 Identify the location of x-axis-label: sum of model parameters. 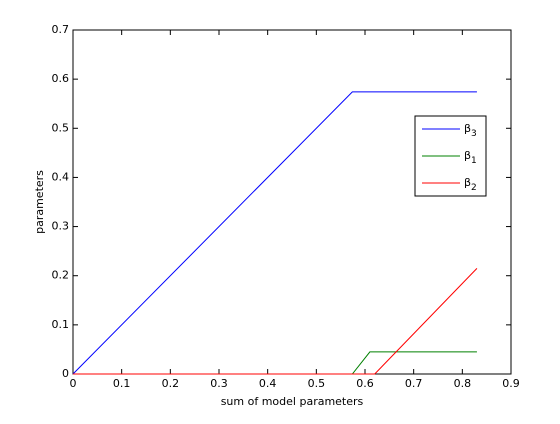
(292, 401).